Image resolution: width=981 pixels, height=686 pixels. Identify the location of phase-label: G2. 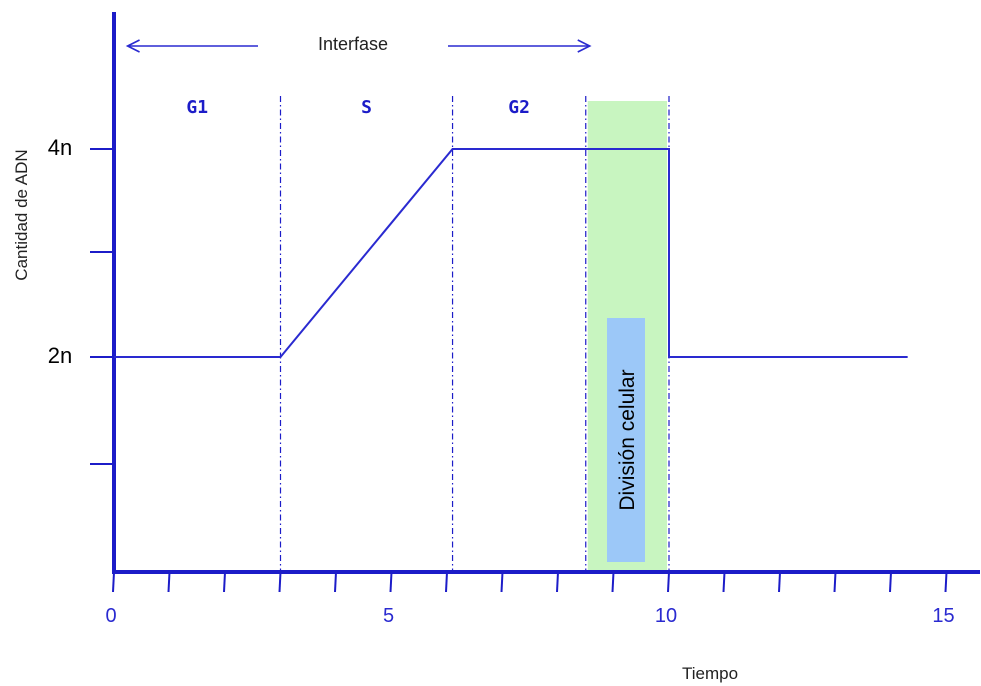
(519, 107).